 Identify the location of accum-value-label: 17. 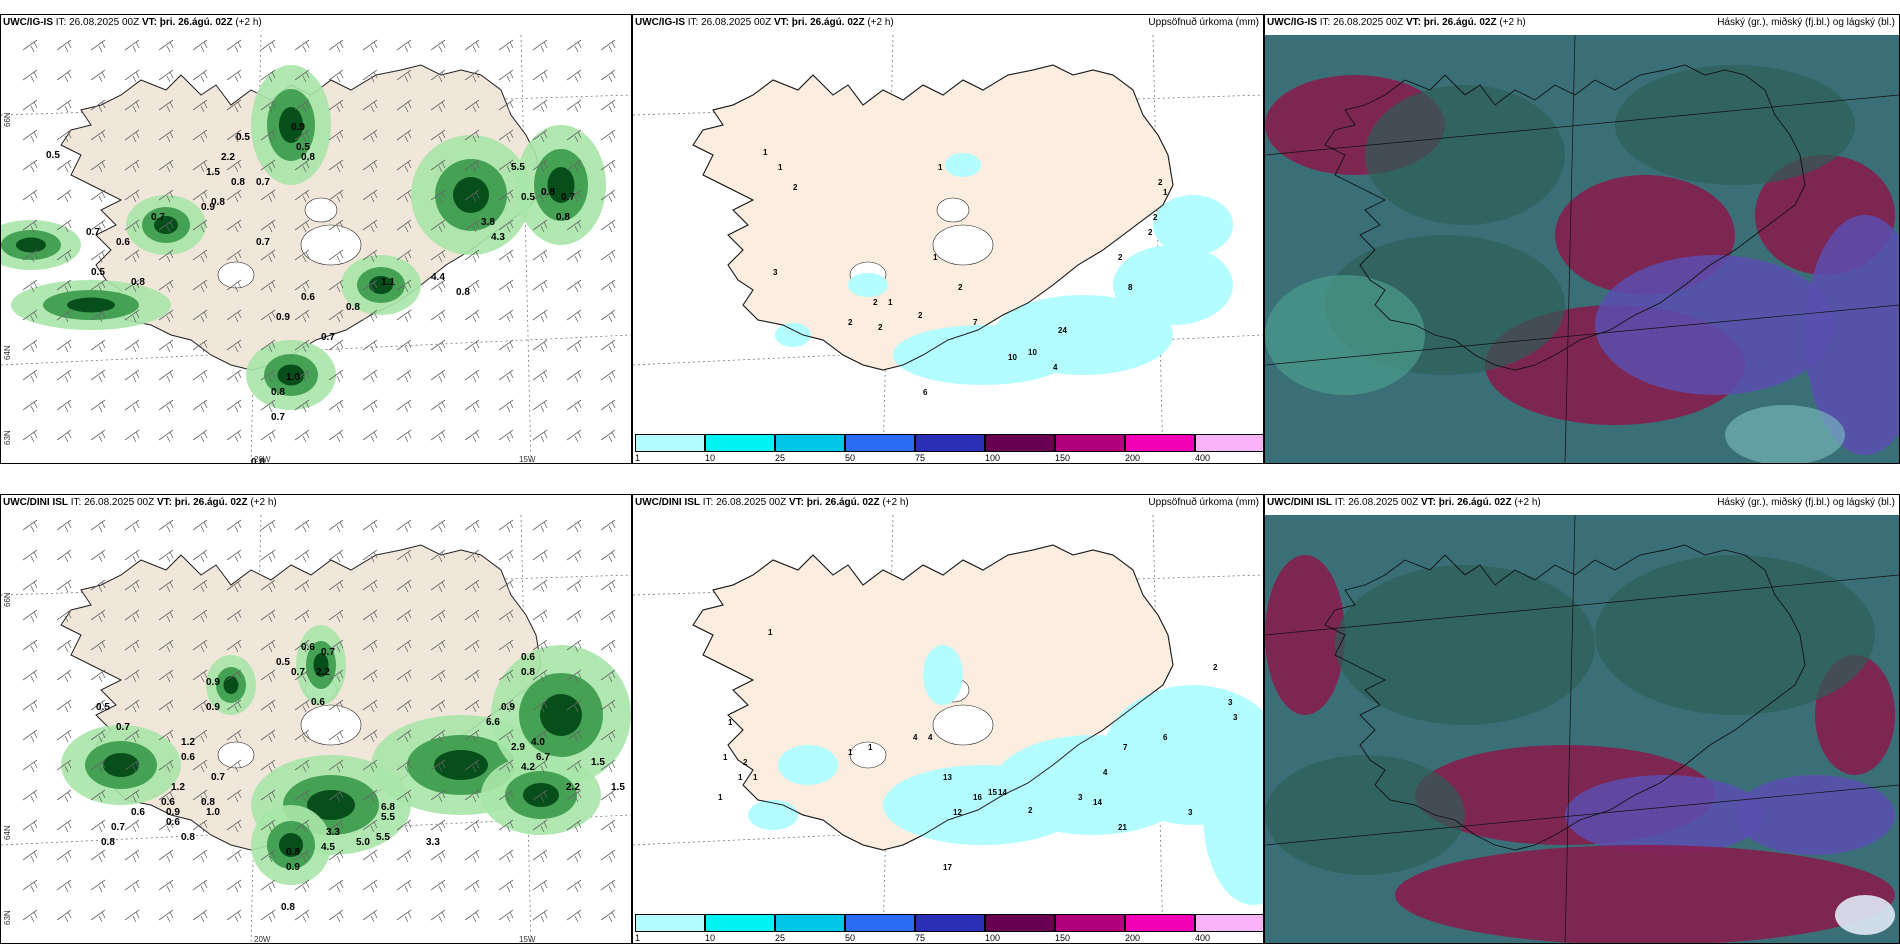
(947, 867).